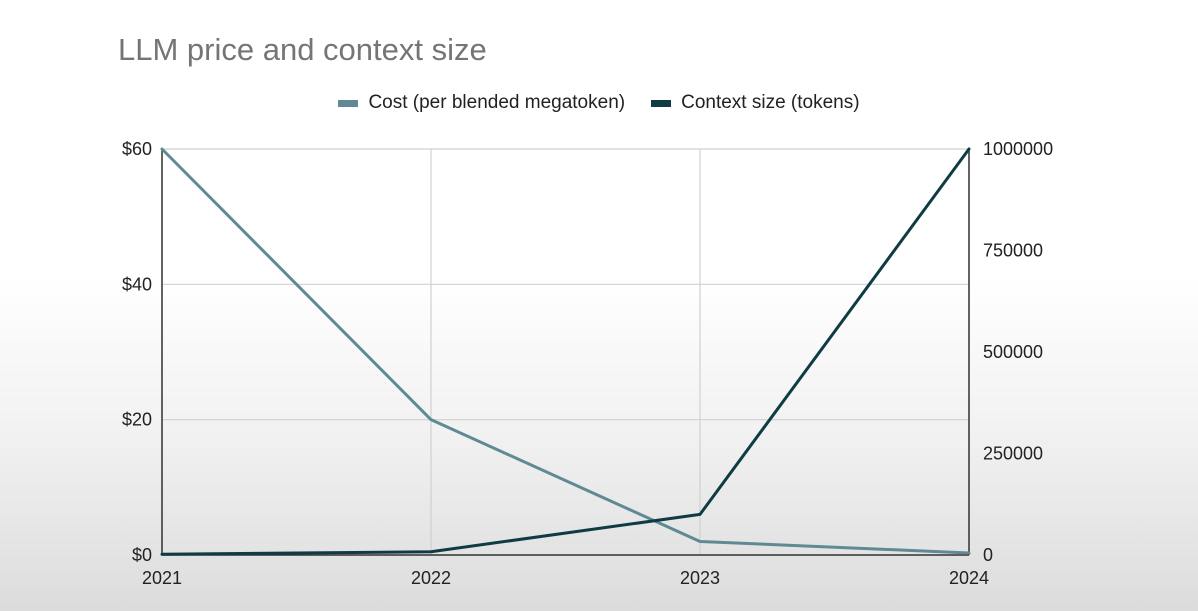  What do you see at coordinates (661, 103) in the screenshot?
I see `legend-swatch-context` at bounding box center [661, 103].